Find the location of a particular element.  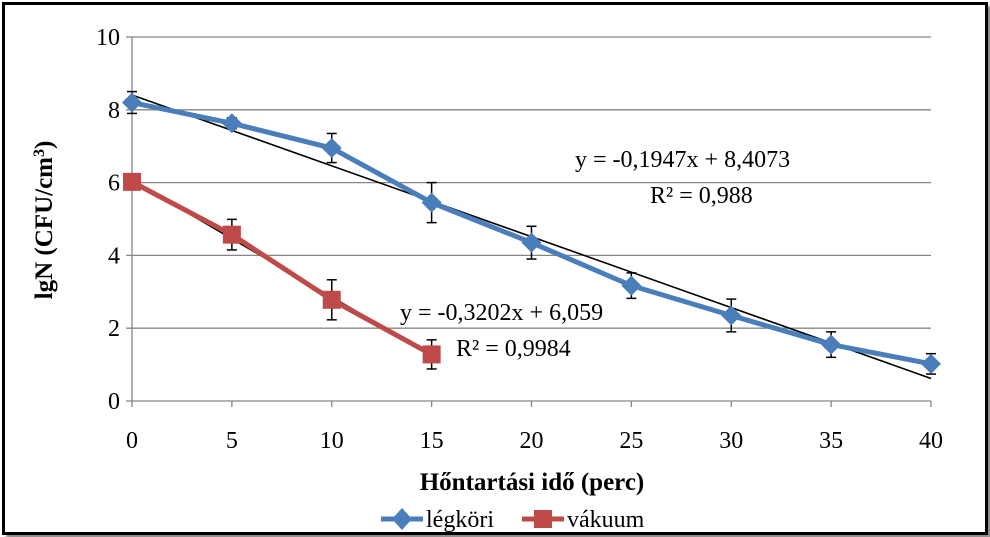

legend-label-vakuum: vákuum is located at coordinates (606, 520).